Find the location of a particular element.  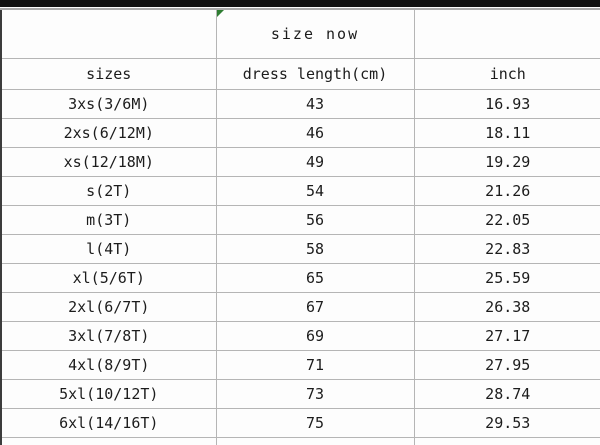

table-row: 3xs(3/6M) 43 16.93 is located at coordinates (300, 104).